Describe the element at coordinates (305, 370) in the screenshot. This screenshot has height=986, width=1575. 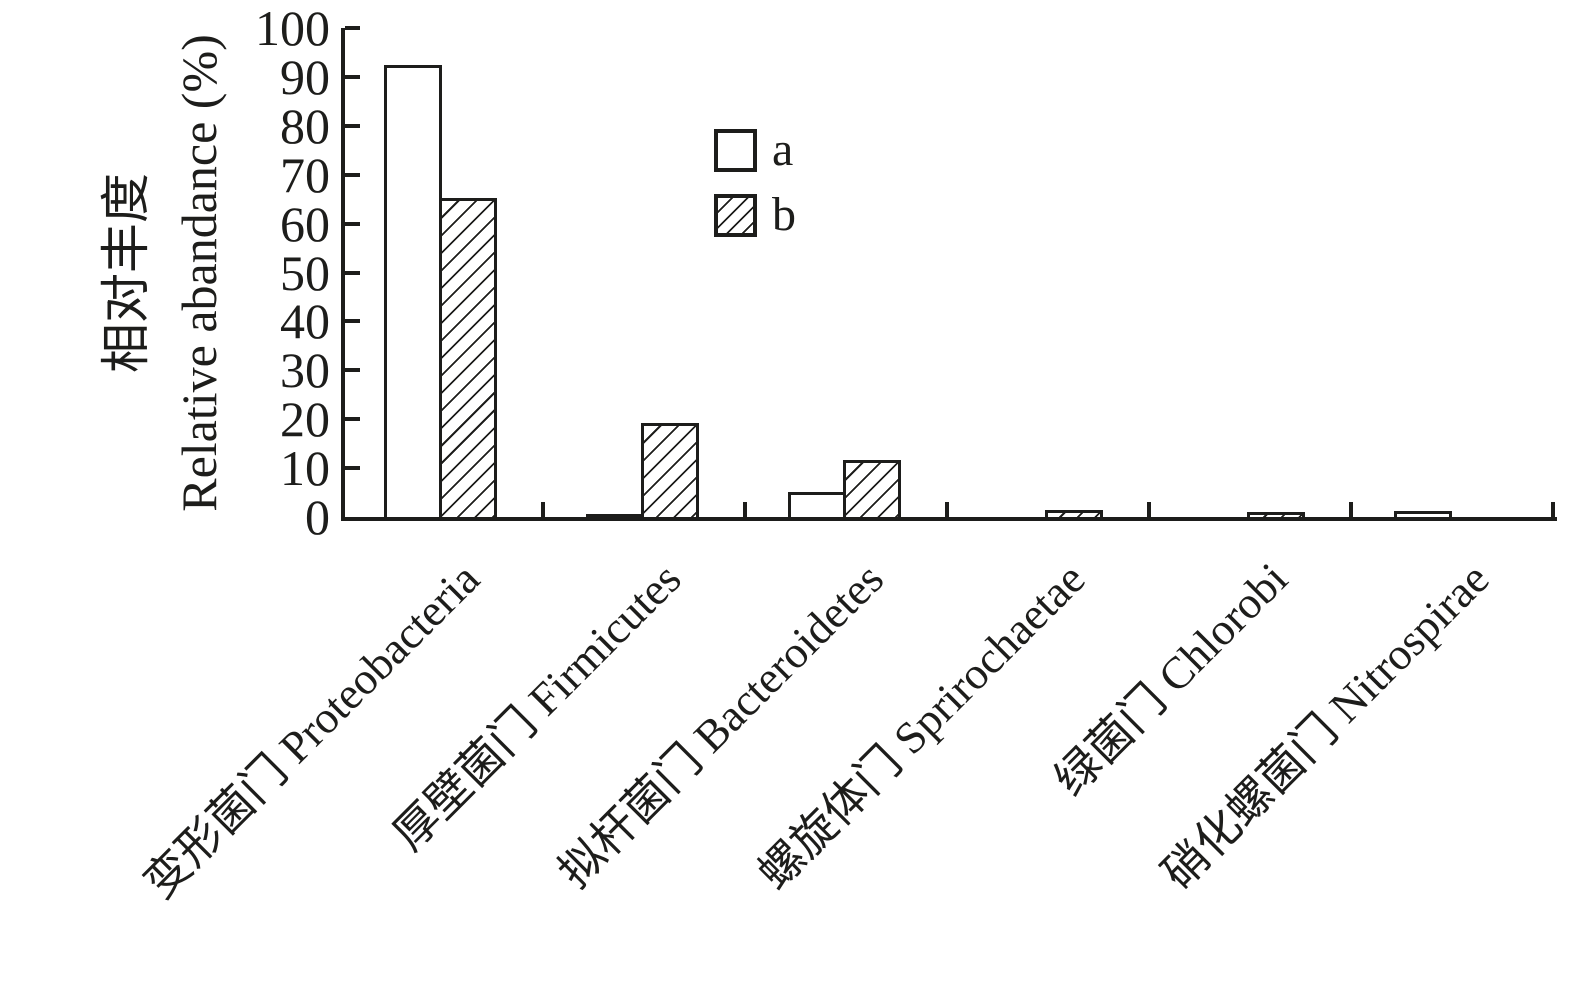
I see `y-tick-label: 30` at that location.